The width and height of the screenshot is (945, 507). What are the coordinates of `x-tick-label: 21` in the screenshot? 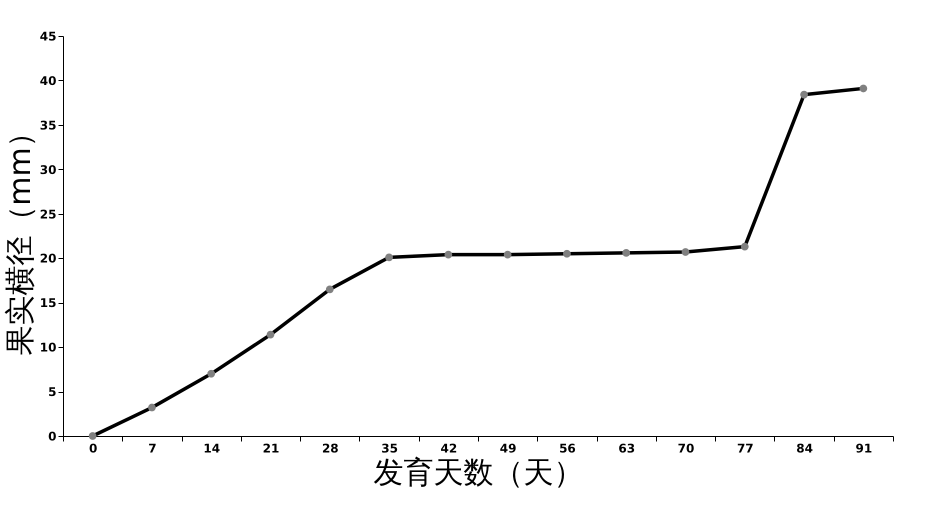 It's located at (271, 449).